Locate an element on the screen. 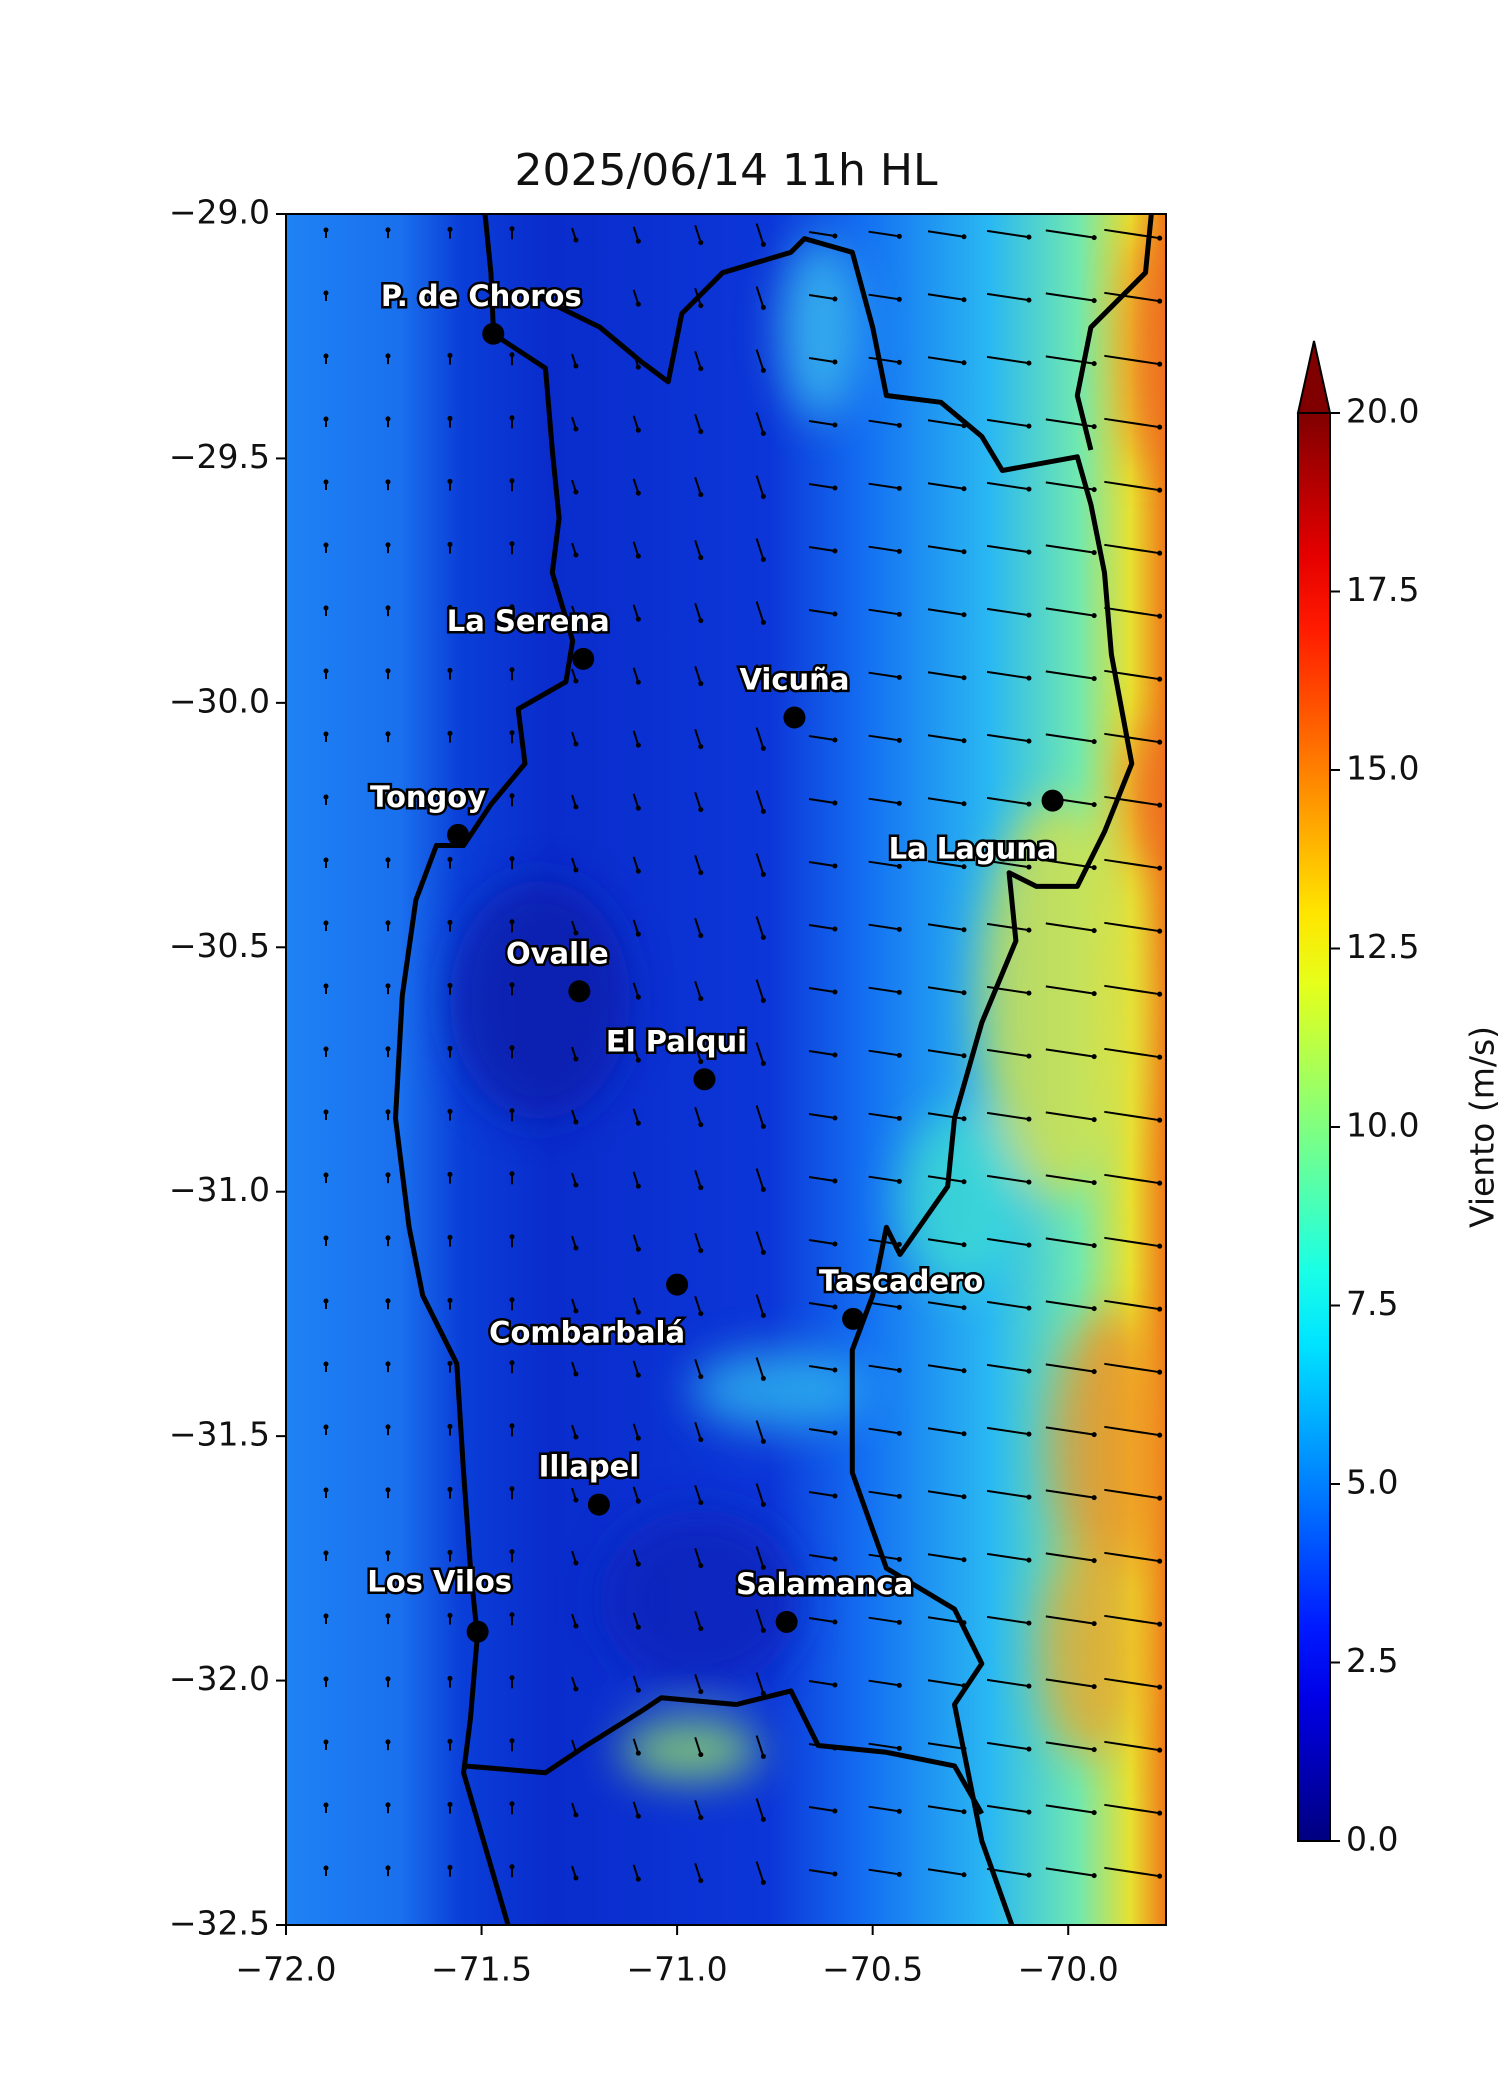 Image resolution: width=1500 pixels, height=2100 pixels. place-label: P. de Choros is located at coordinates (481, 296).